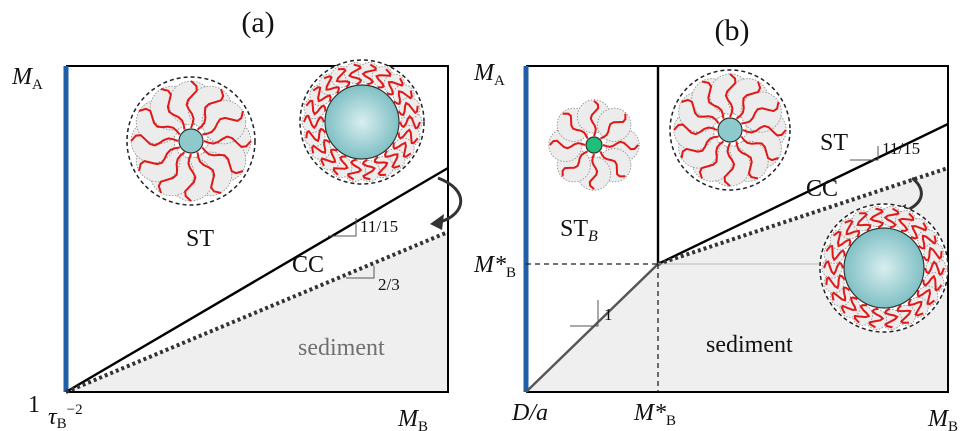 The image size is (969, 431). I want to click on panel-b-x-origin-label: D/a, so click(529, 413).